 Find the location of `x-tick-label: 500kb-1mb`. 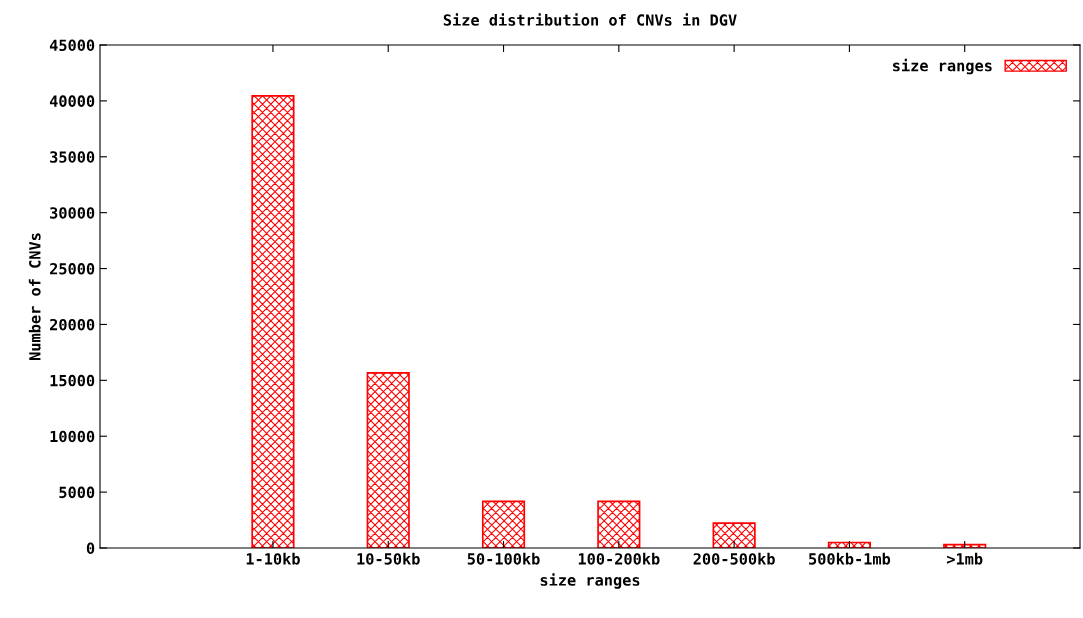

x-tick-label: 500kb-1mb is located at coordinates (850, 558).